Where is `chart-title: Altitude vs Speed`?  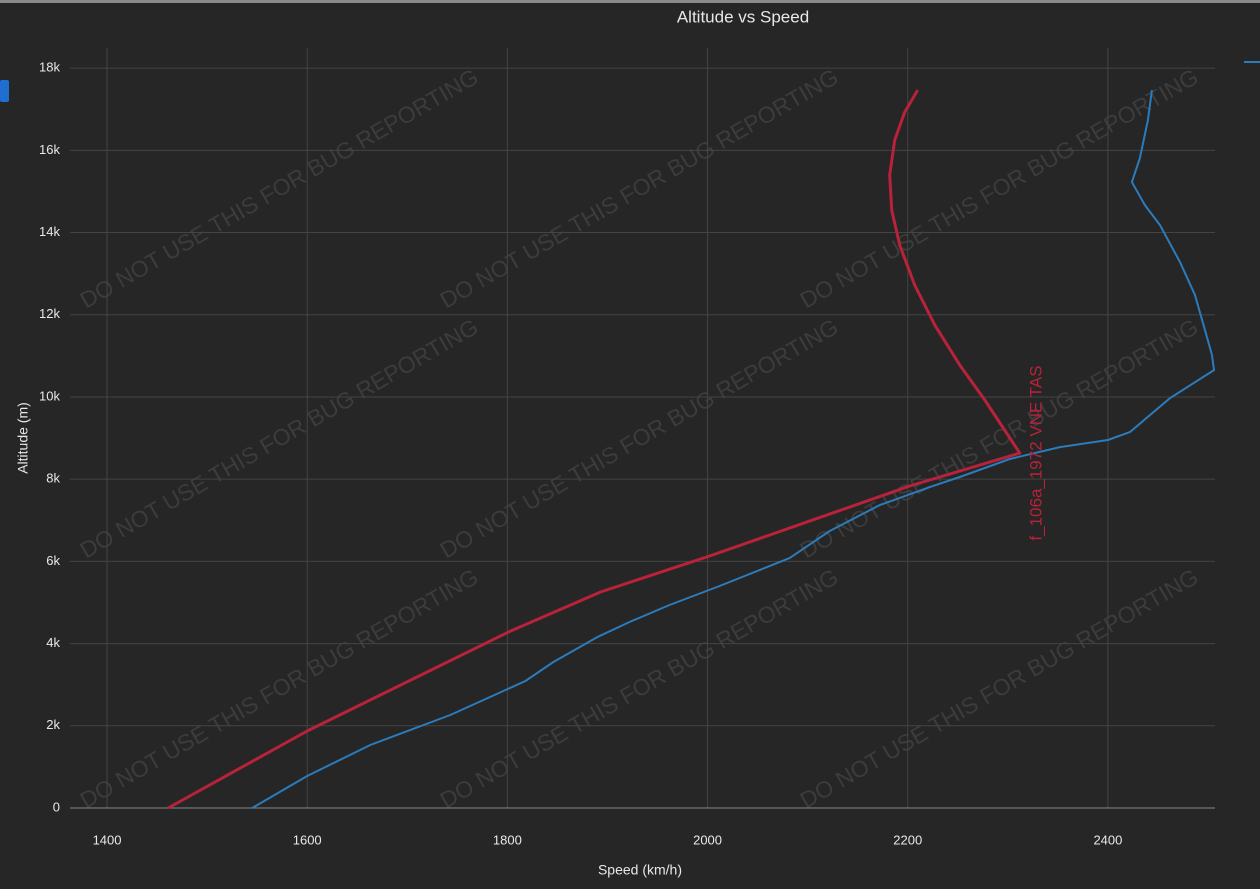
chart-title: Altitude vs Speed is located at coordinates (743, 16).